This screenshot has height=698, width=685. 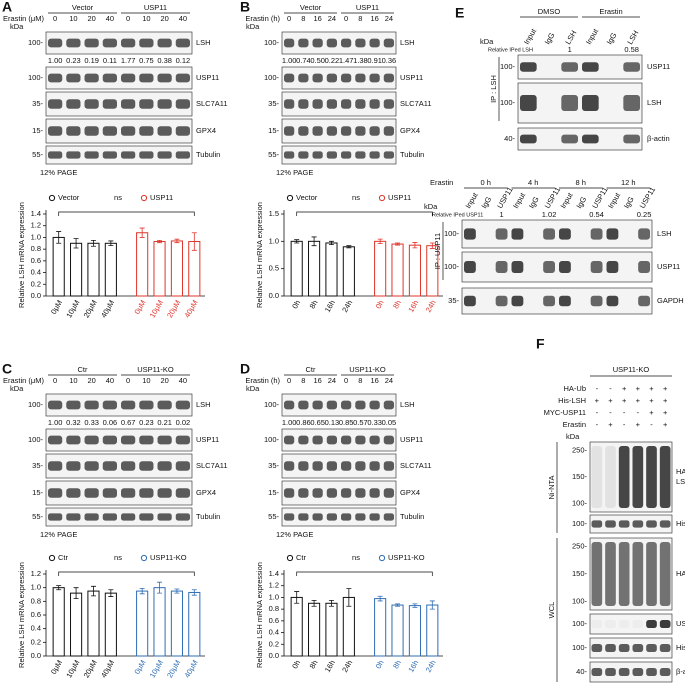 What do you see at coordinates (245, 369) in the screenshot?
I see `panel-label: D` at bounding box center [245, 369].